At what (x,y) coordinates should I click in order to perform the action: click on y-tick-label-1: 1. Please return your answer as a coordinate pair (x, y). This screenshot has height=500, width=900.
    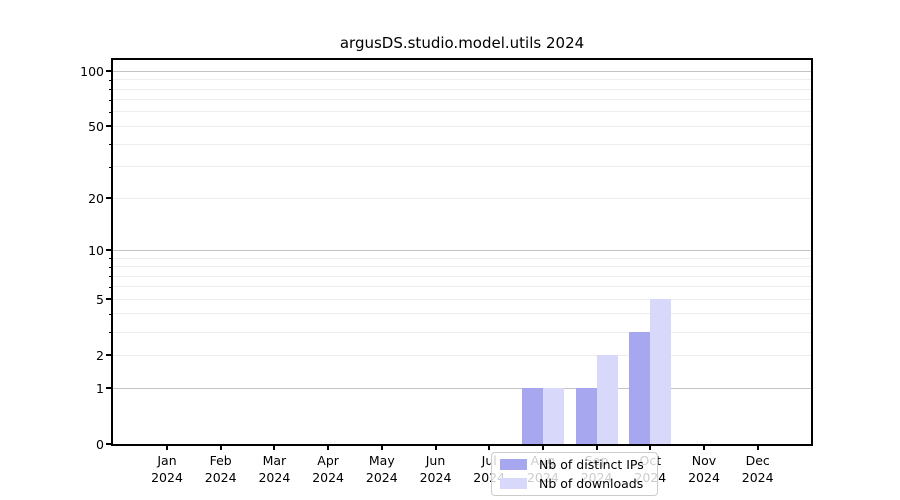
    Looking at the image, I should click on (100, 388).